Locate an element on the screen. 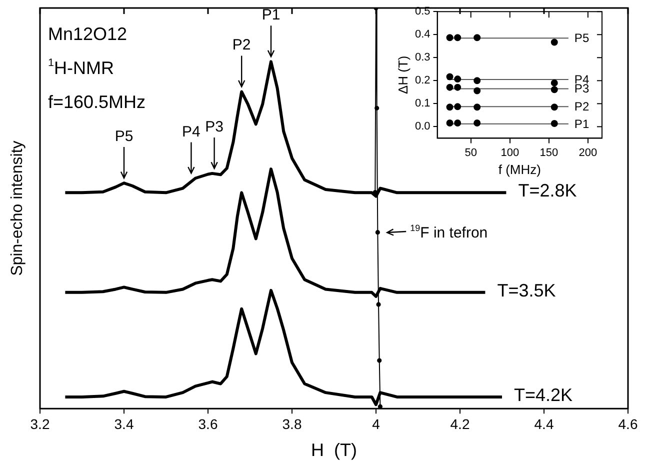  x-tick-label: 3.4 is located at coordinates (124, 424).